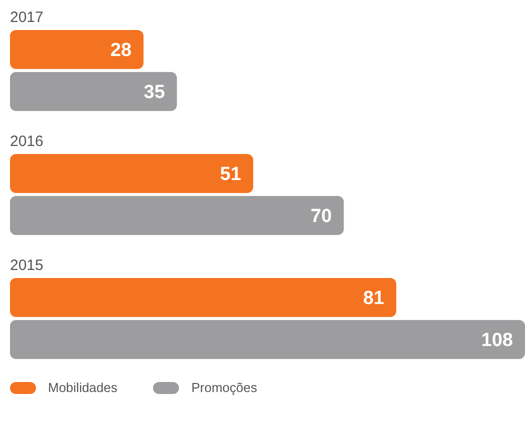 This screenshot has height=429, width=525. Describe the element at coordinates (27, 265) in the screenshot. I see `y-tick-label: 2015` at that location.